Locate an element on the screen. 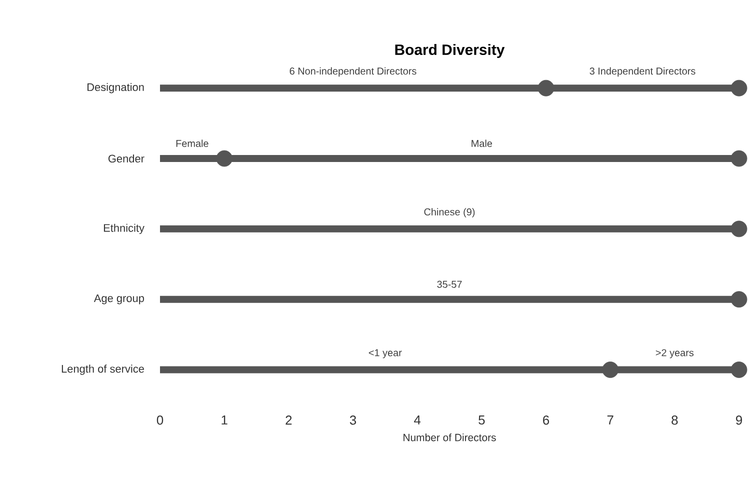 The width and height of the screenshot is (749, 492). x-tick-label: 1 is located at coordinates (225, 420).